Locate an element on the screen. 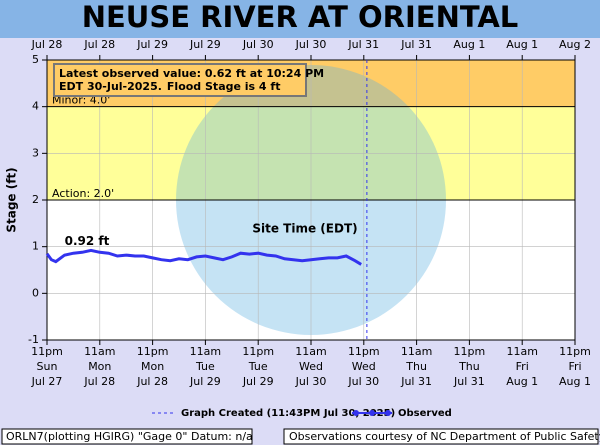 The height and width of the screenshot is (445, 600). x-tick-label: Sun is located at coordinates (47, 366).